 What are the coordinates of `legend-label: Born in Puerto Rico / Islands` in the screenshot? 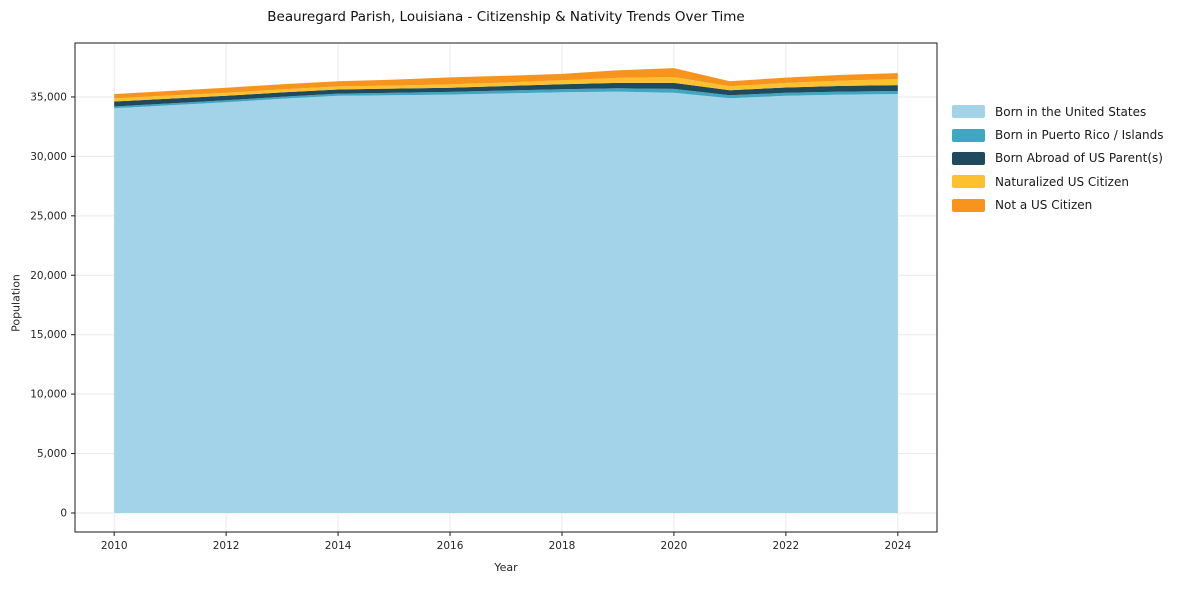 It's located at (1079, 135).